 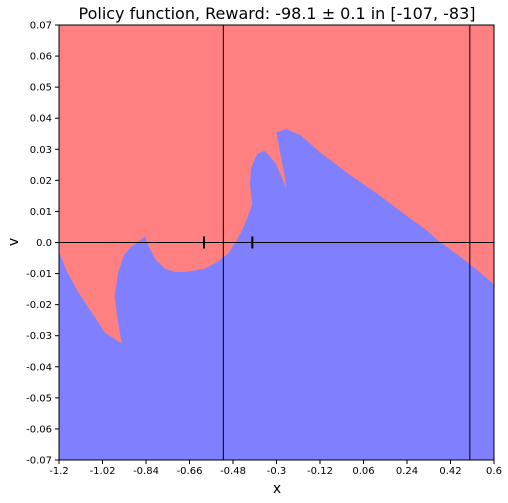 I want to click on y-tick-label: -0.06, so click(x=39, y=429).